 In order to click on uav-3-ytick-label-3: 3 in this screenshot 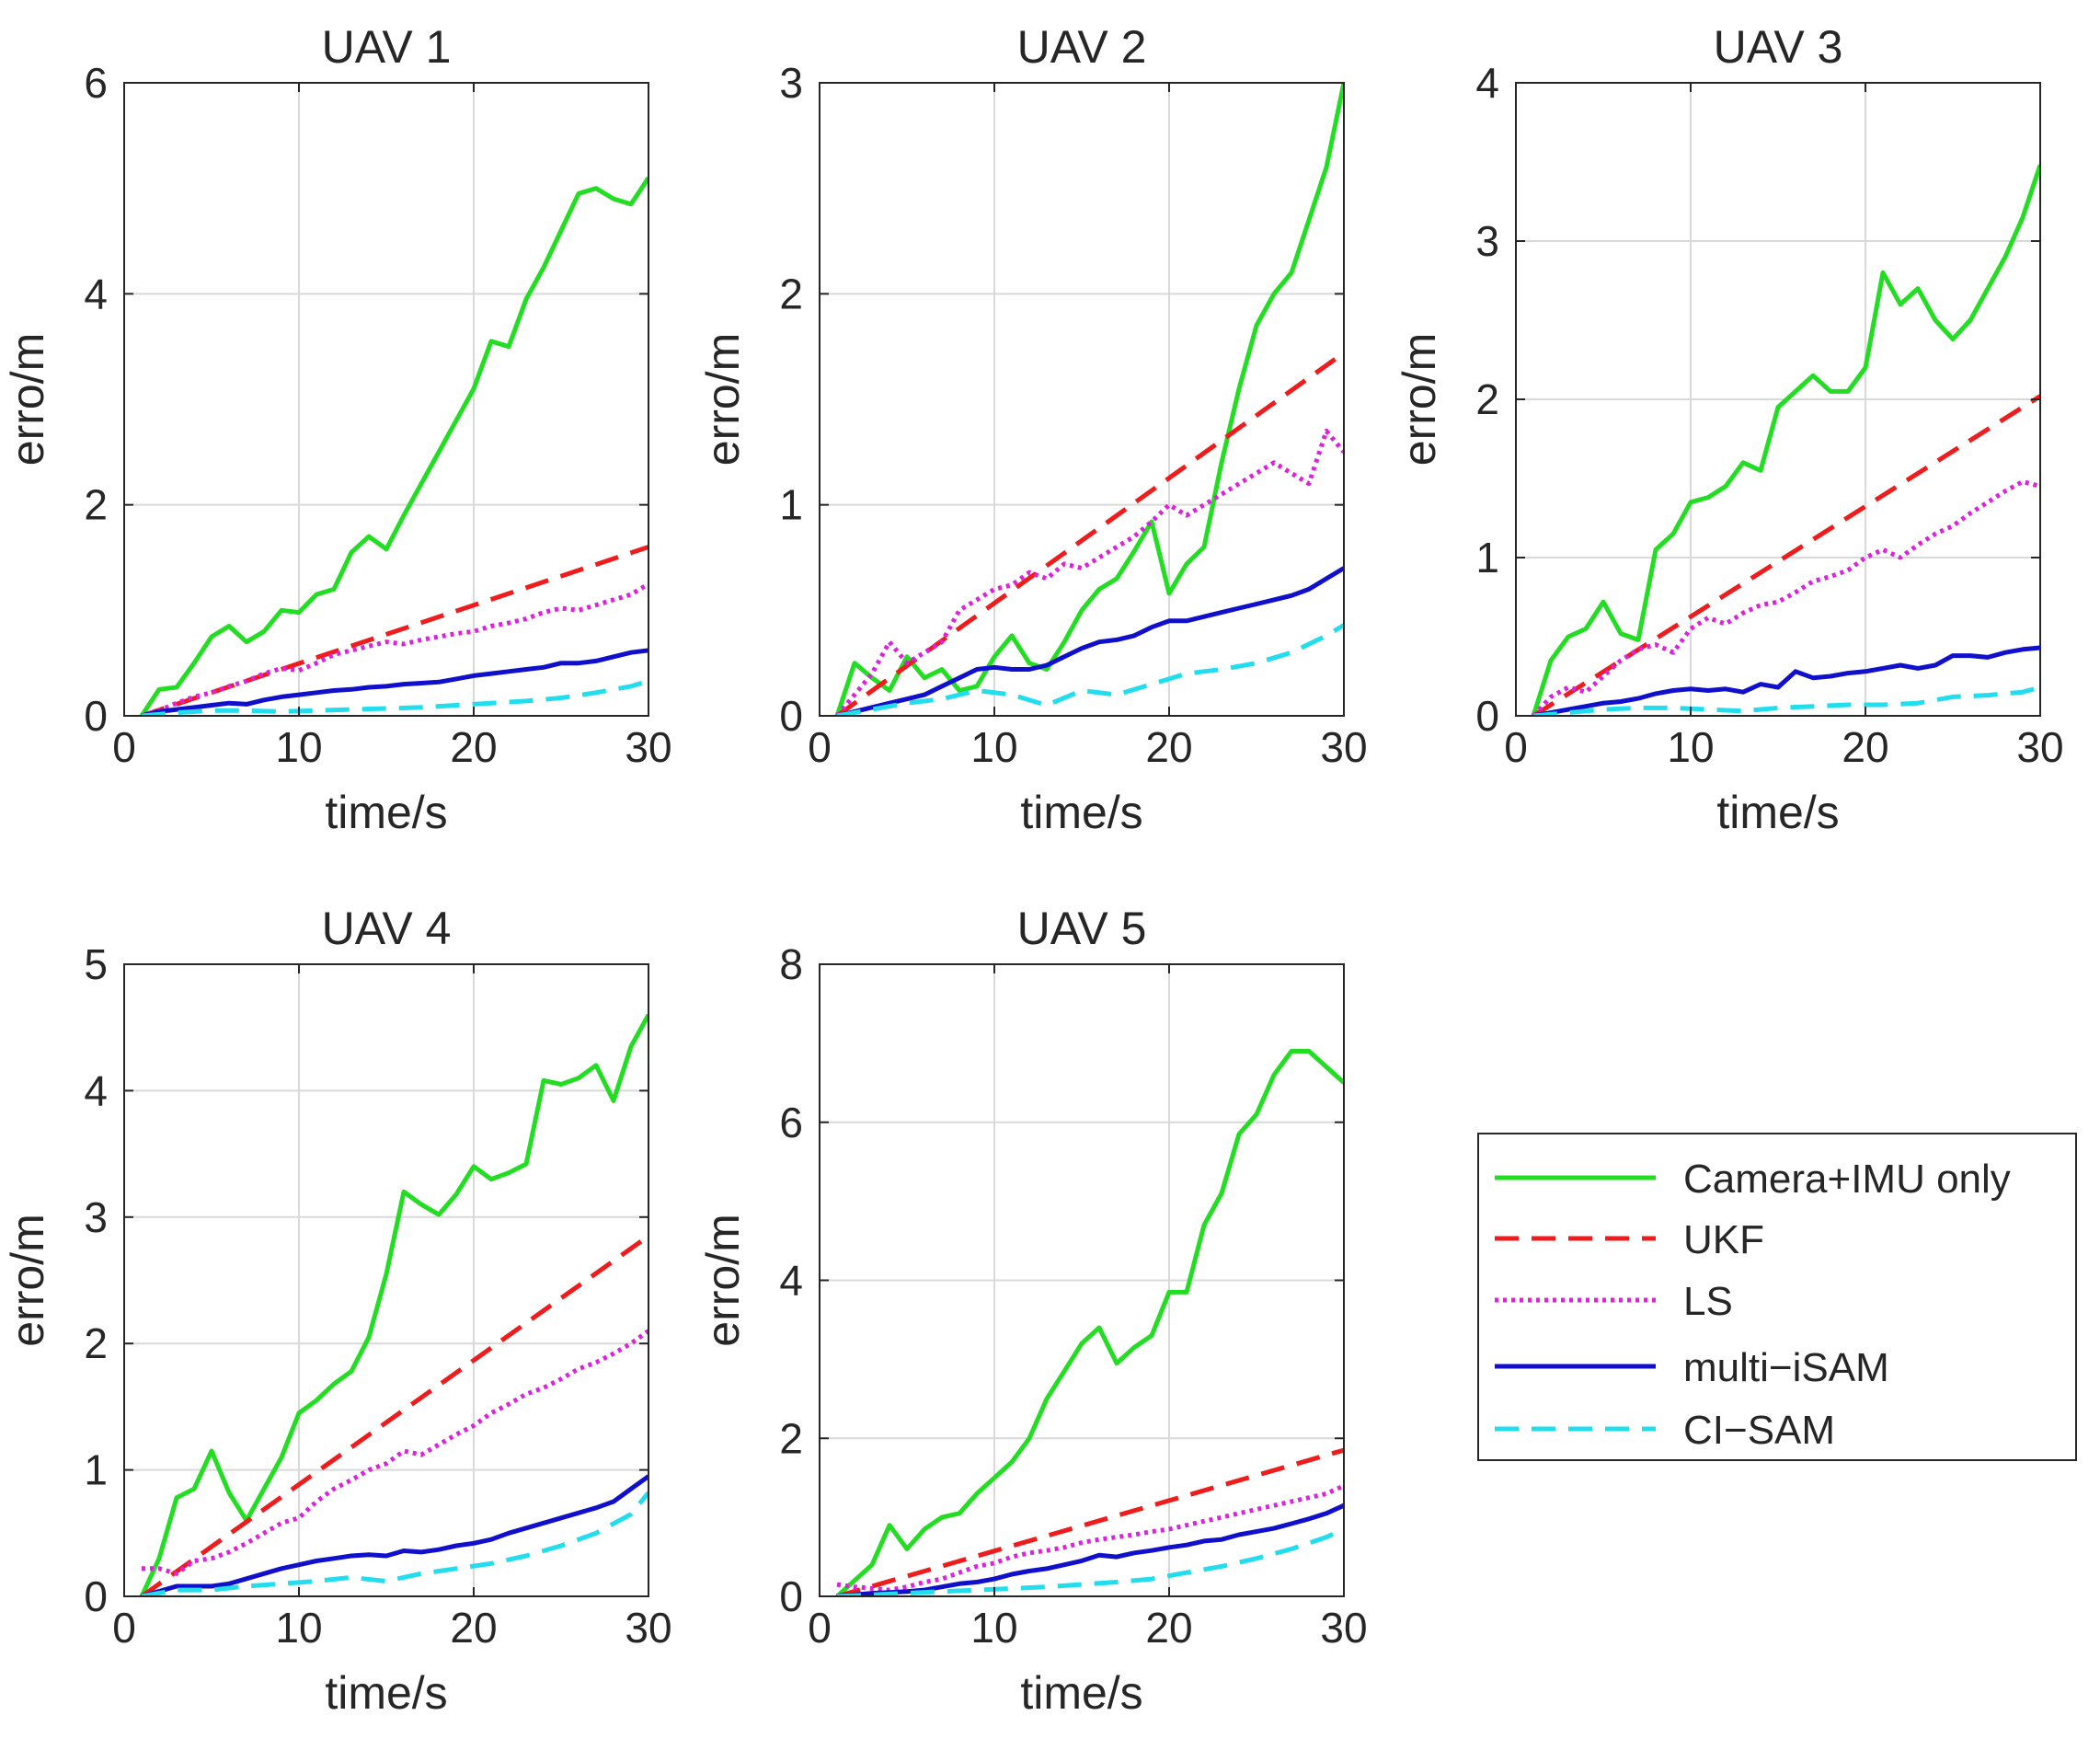, I will do `click(1487, 241)`.